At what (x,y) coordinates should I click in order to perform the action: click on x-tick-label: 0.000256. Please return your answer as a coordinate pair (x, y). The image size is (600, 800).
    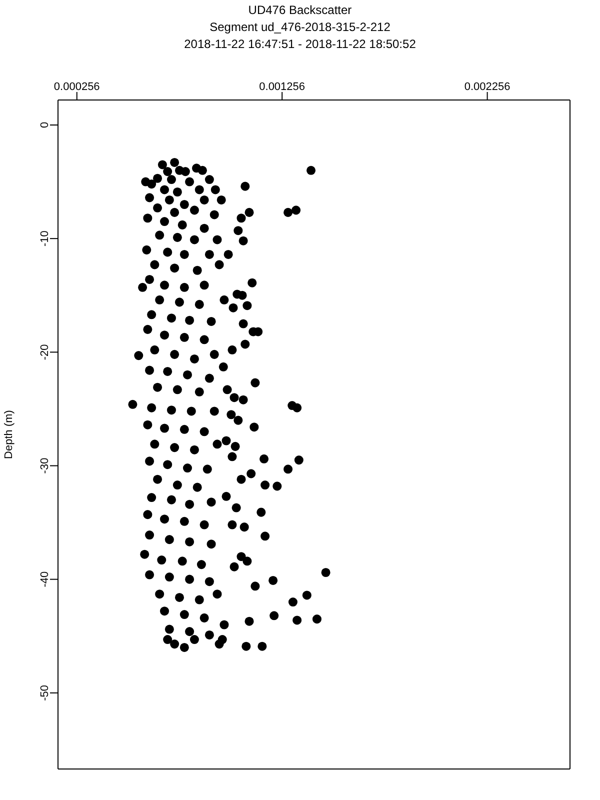
    Looking at the image, I should click on (77, 87).